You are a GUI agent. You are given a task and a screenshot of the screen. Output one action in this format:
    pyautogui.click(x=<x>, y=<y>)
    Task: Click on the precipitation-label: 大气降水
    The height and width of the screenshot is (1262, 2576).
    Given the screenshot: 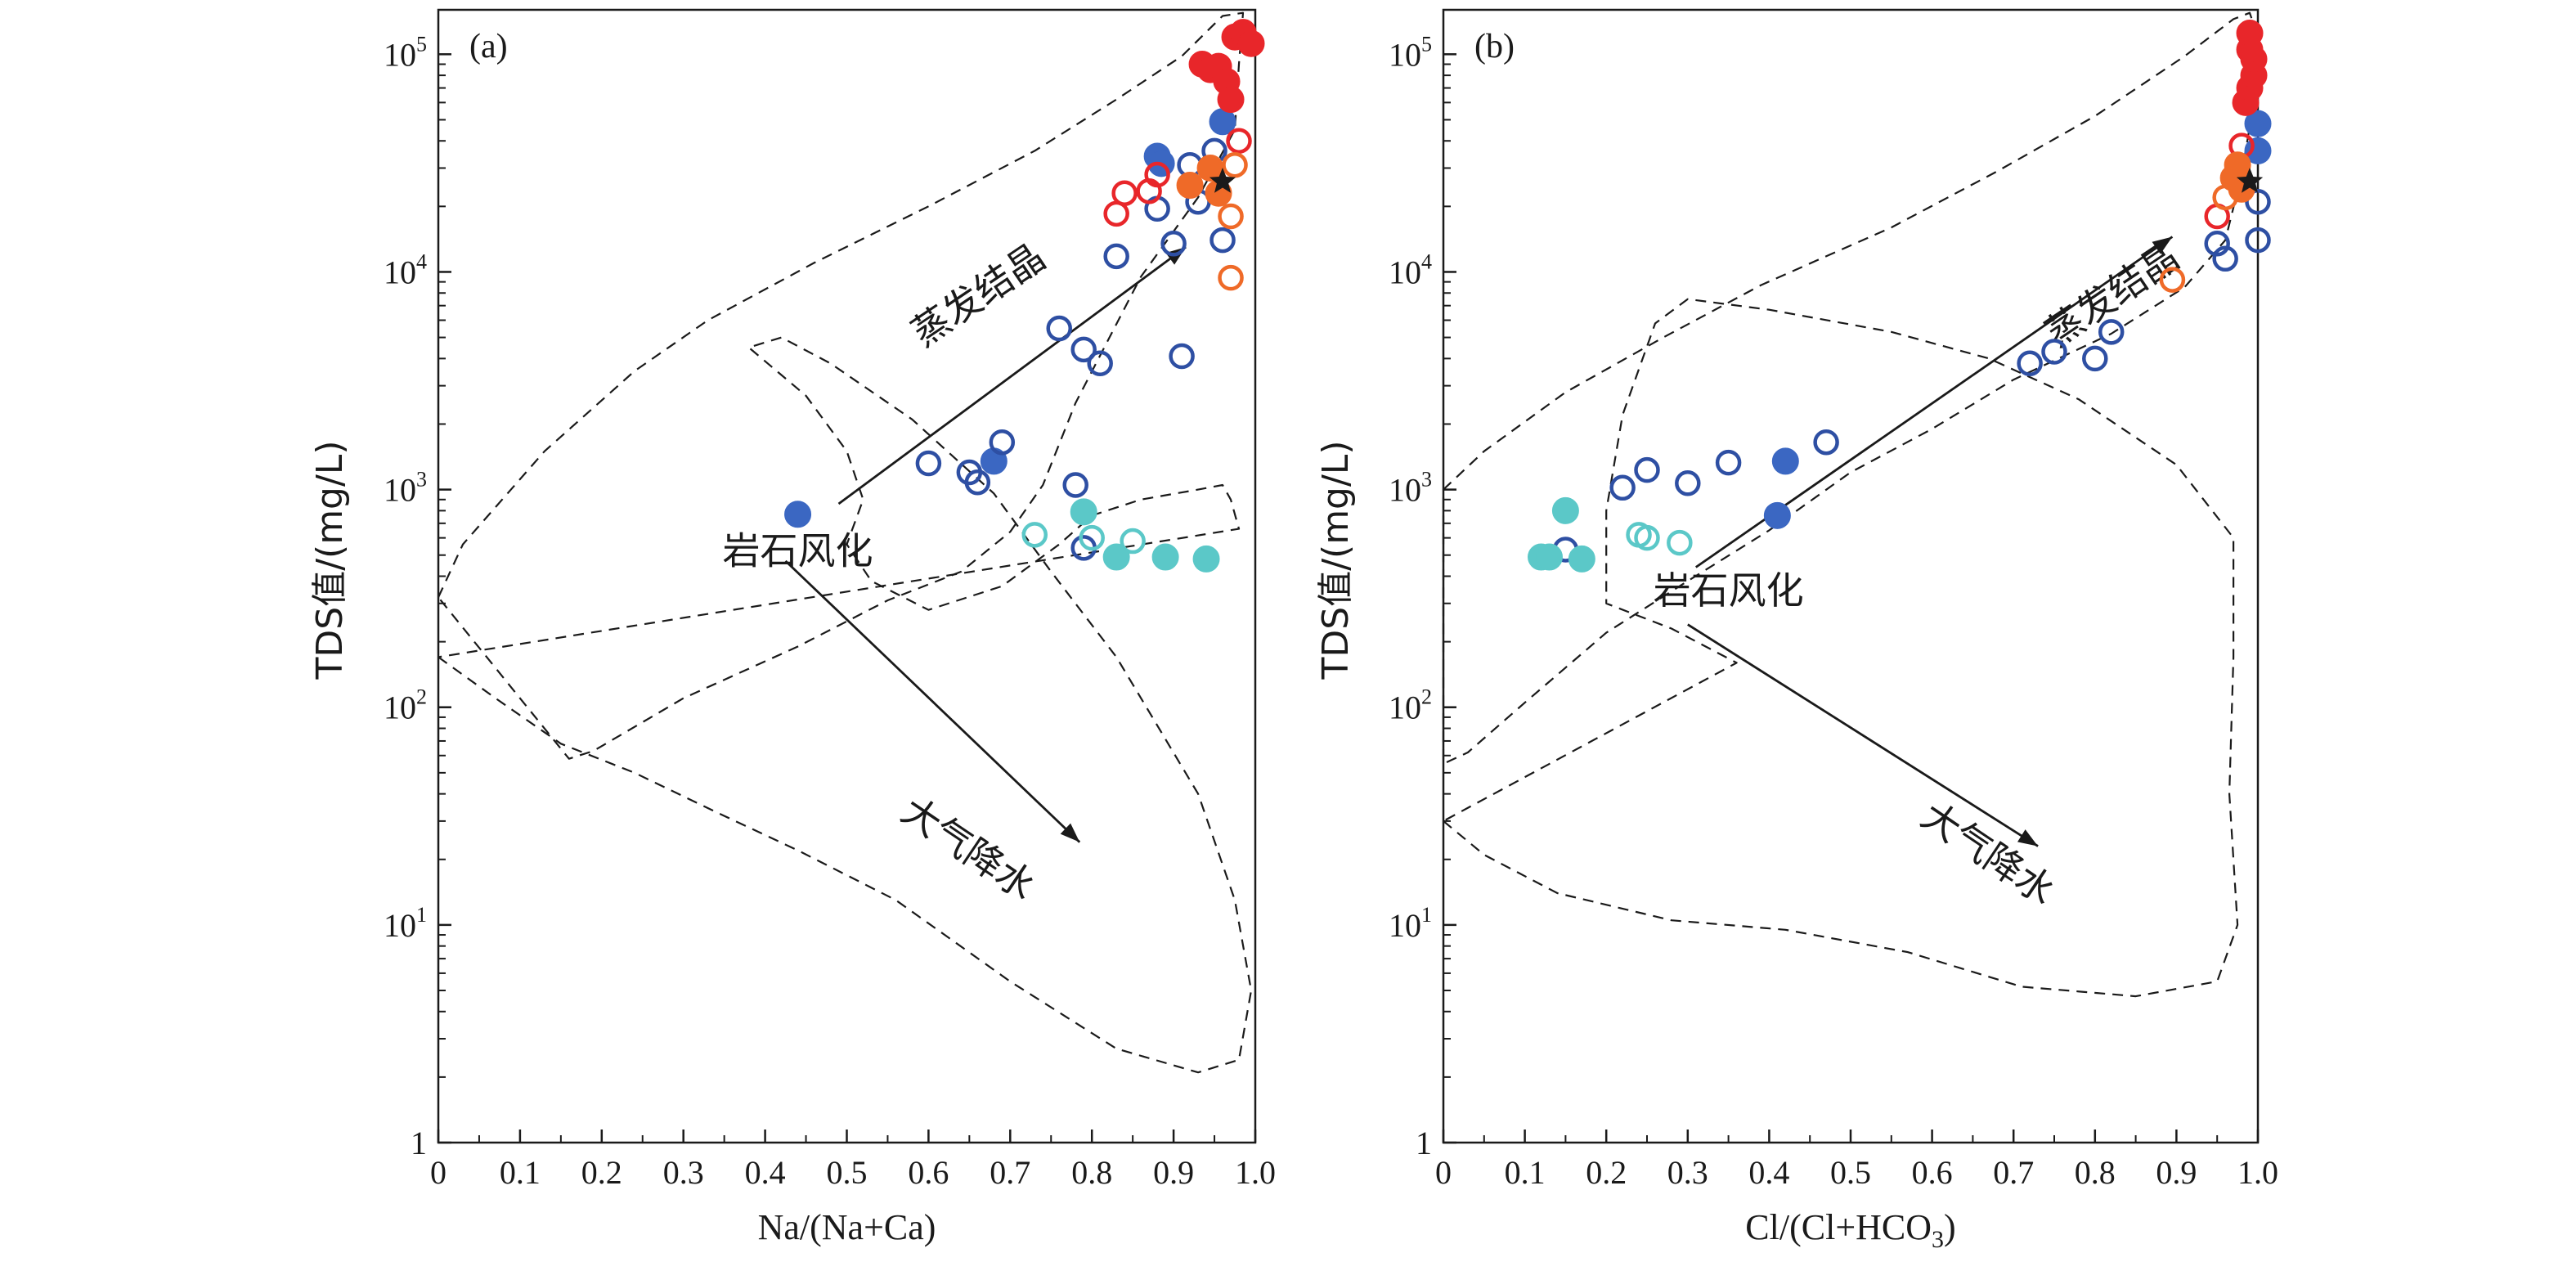 What is the action you would take?
    pyautogui.click(x=1989, y=854)
    